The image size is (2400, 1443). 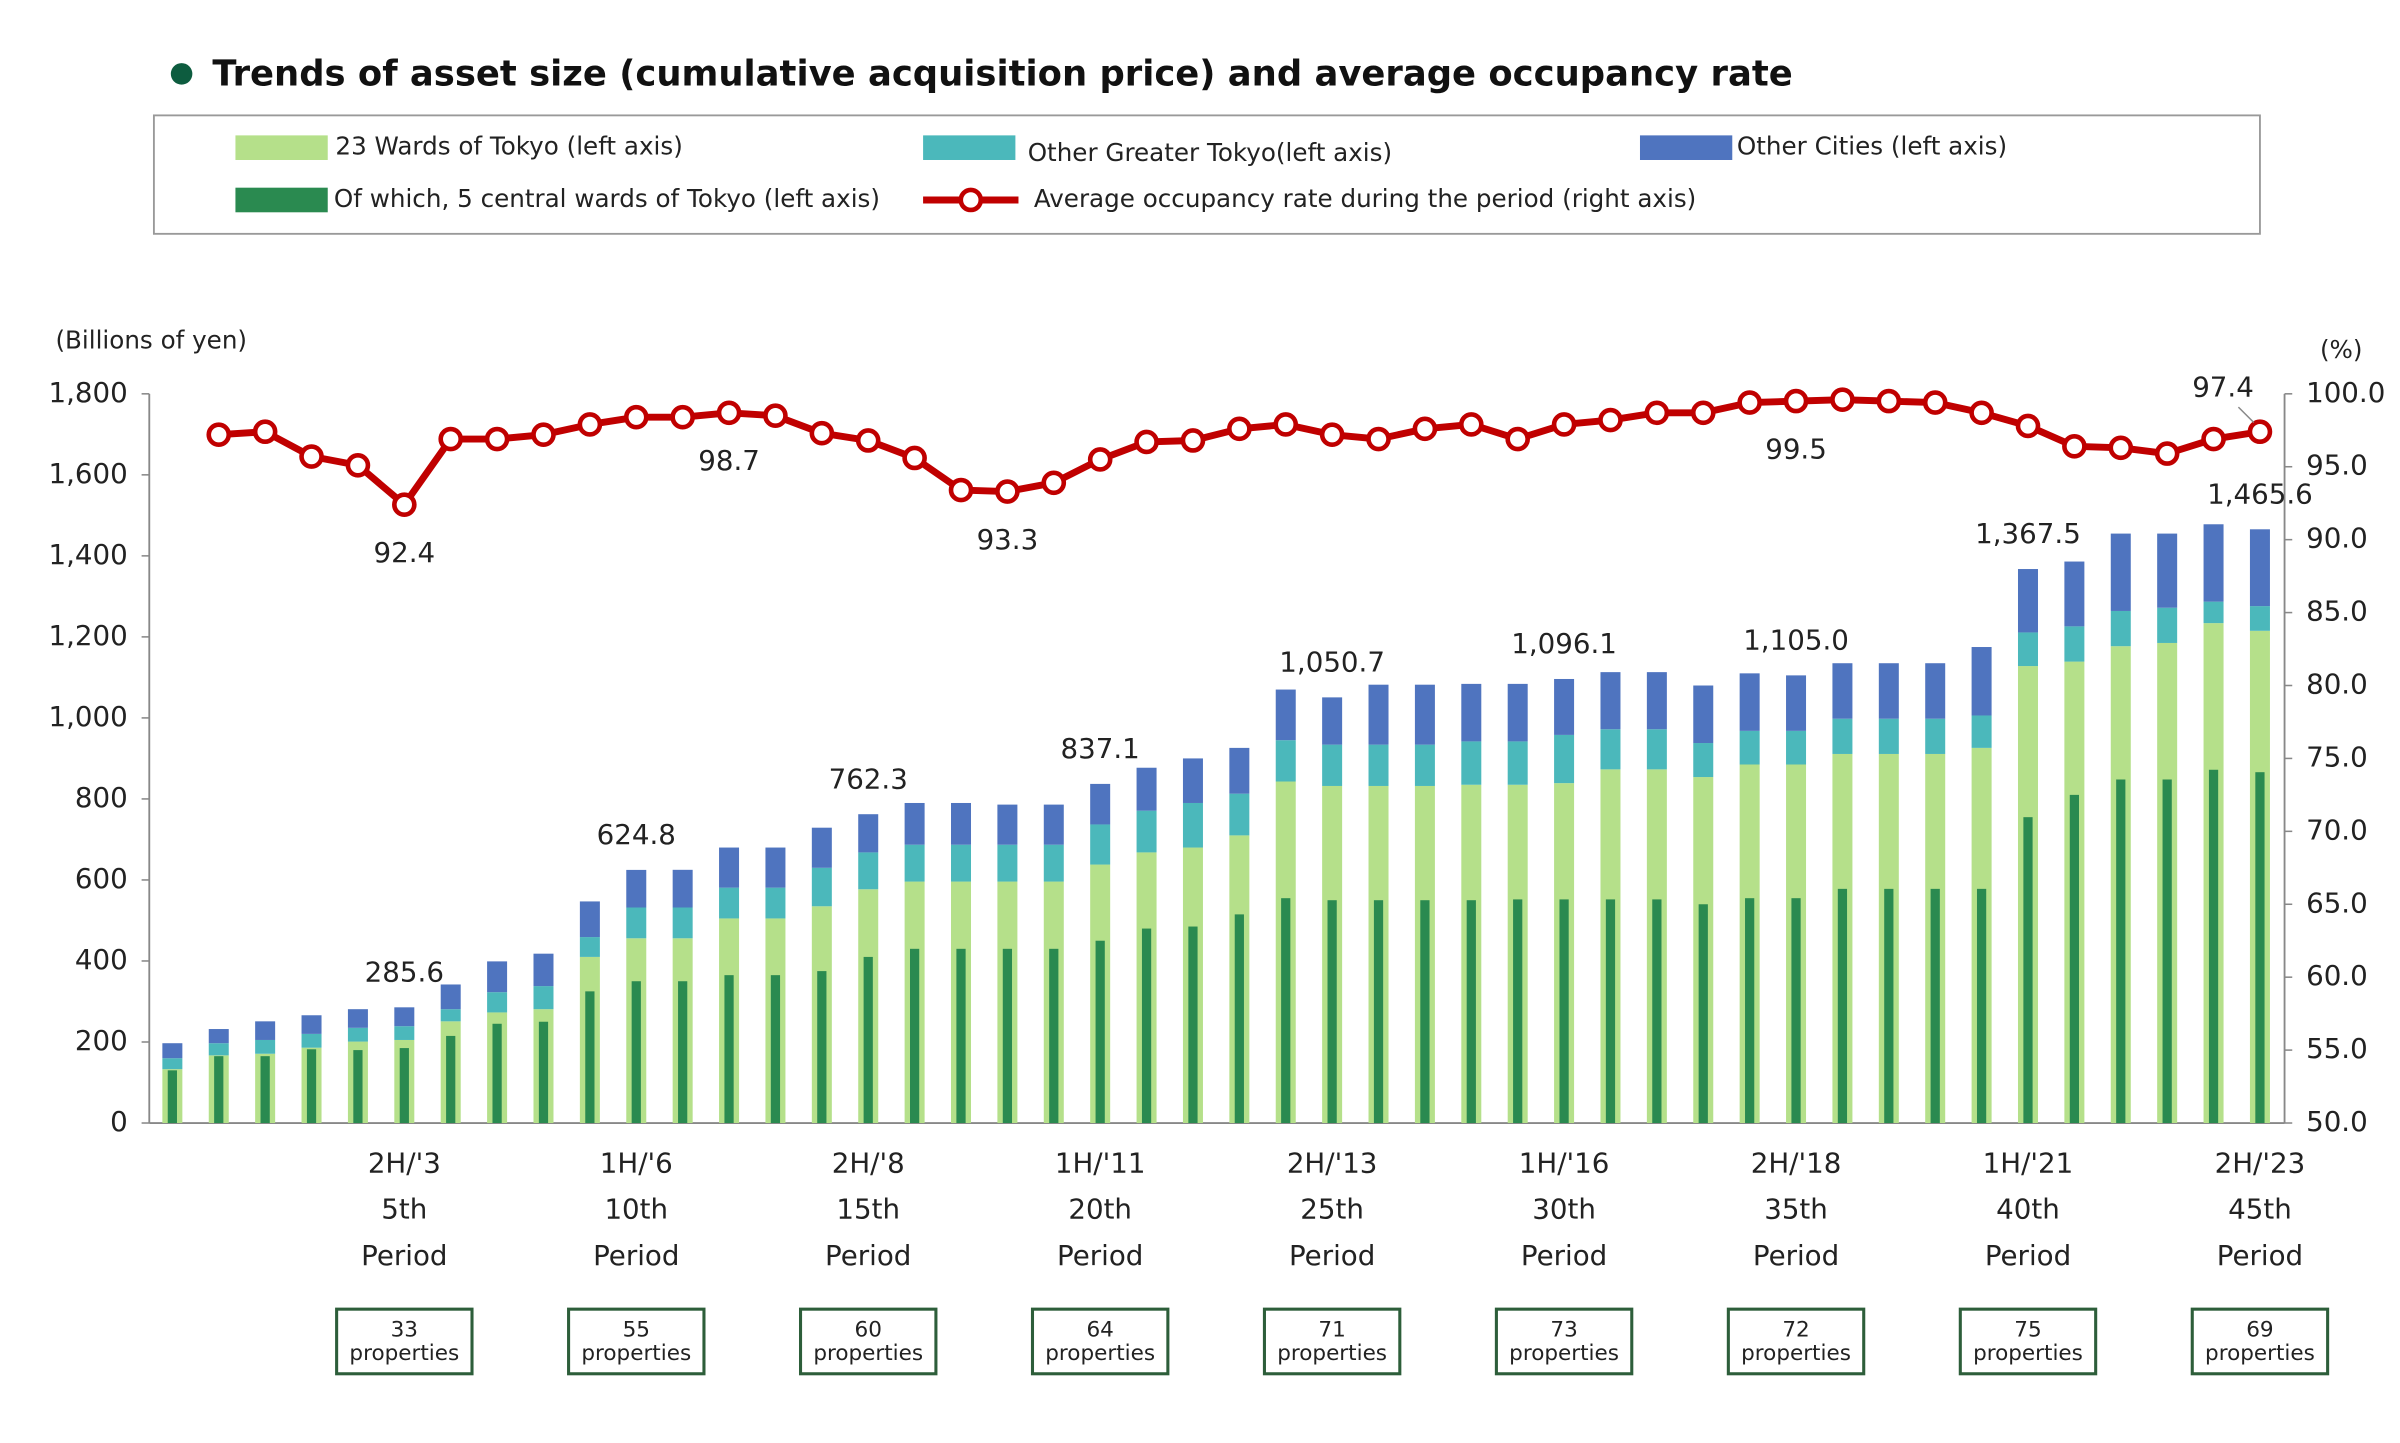 What do you see at coordinates (1332, 1163) in the screenshot?
I see `x-tick-label: 2H/'13` at bounding box center [1332, 1163].